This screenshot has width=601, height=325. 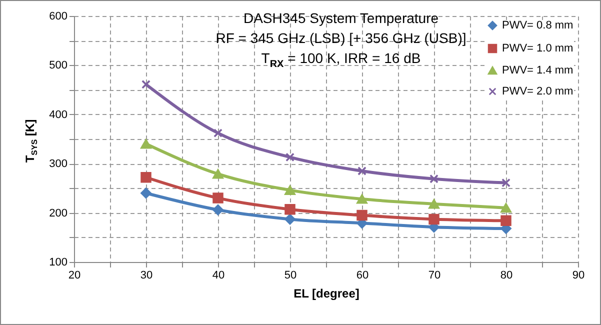 I want to click on chart-title: DASH345 System Temperature, so click(x=341, y=18).